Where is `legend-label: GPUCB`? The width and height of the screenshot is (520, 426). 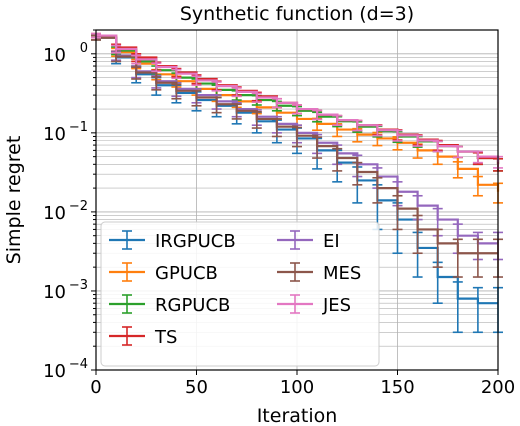
legend-label: GPUCB is located at coordinates (186, 273).